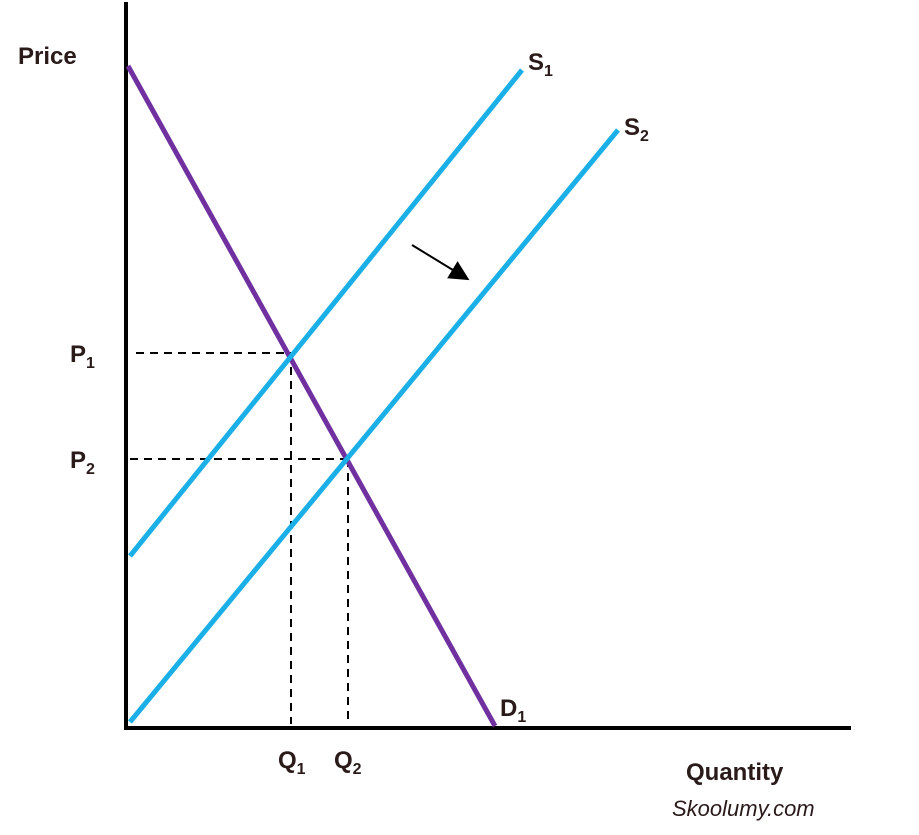 The width and height of the screenshot is (919, 835). What do you see at coordinates (508, 708) in the screenshot?
I see `label-part: D` at bounding box center [508, 708].